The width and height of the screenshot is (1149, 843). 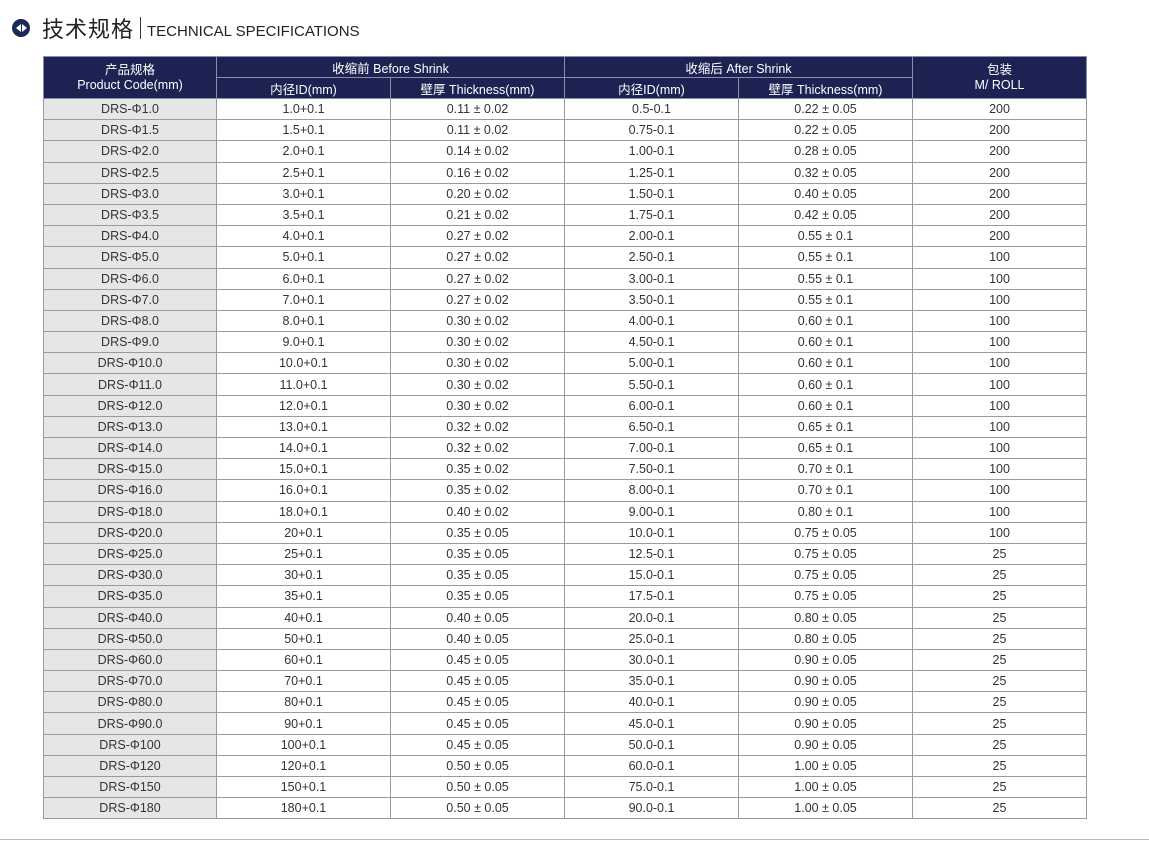 I want to click on cell-product-code: DRS-Φ1.0, so click(x=130, y=109).